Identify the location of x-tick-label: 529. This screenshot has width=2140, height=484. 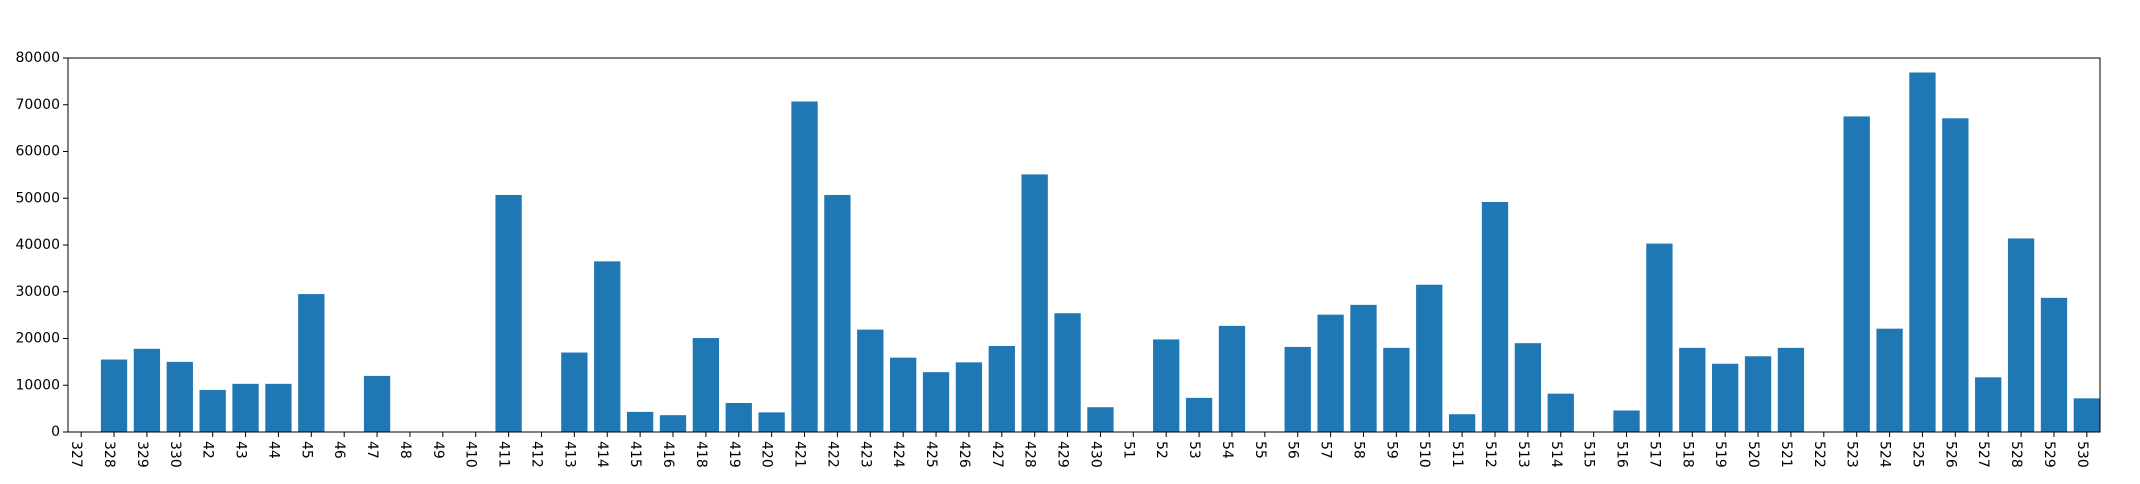
(2049, 454).